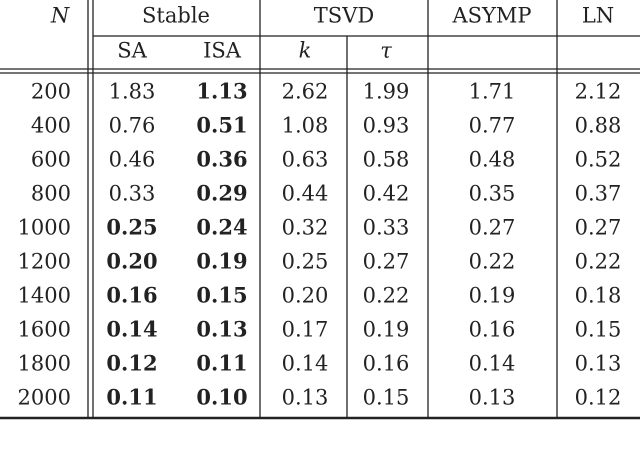 The image size is (640, 453). I want to click on cell: 0.44, so click(305, 194).